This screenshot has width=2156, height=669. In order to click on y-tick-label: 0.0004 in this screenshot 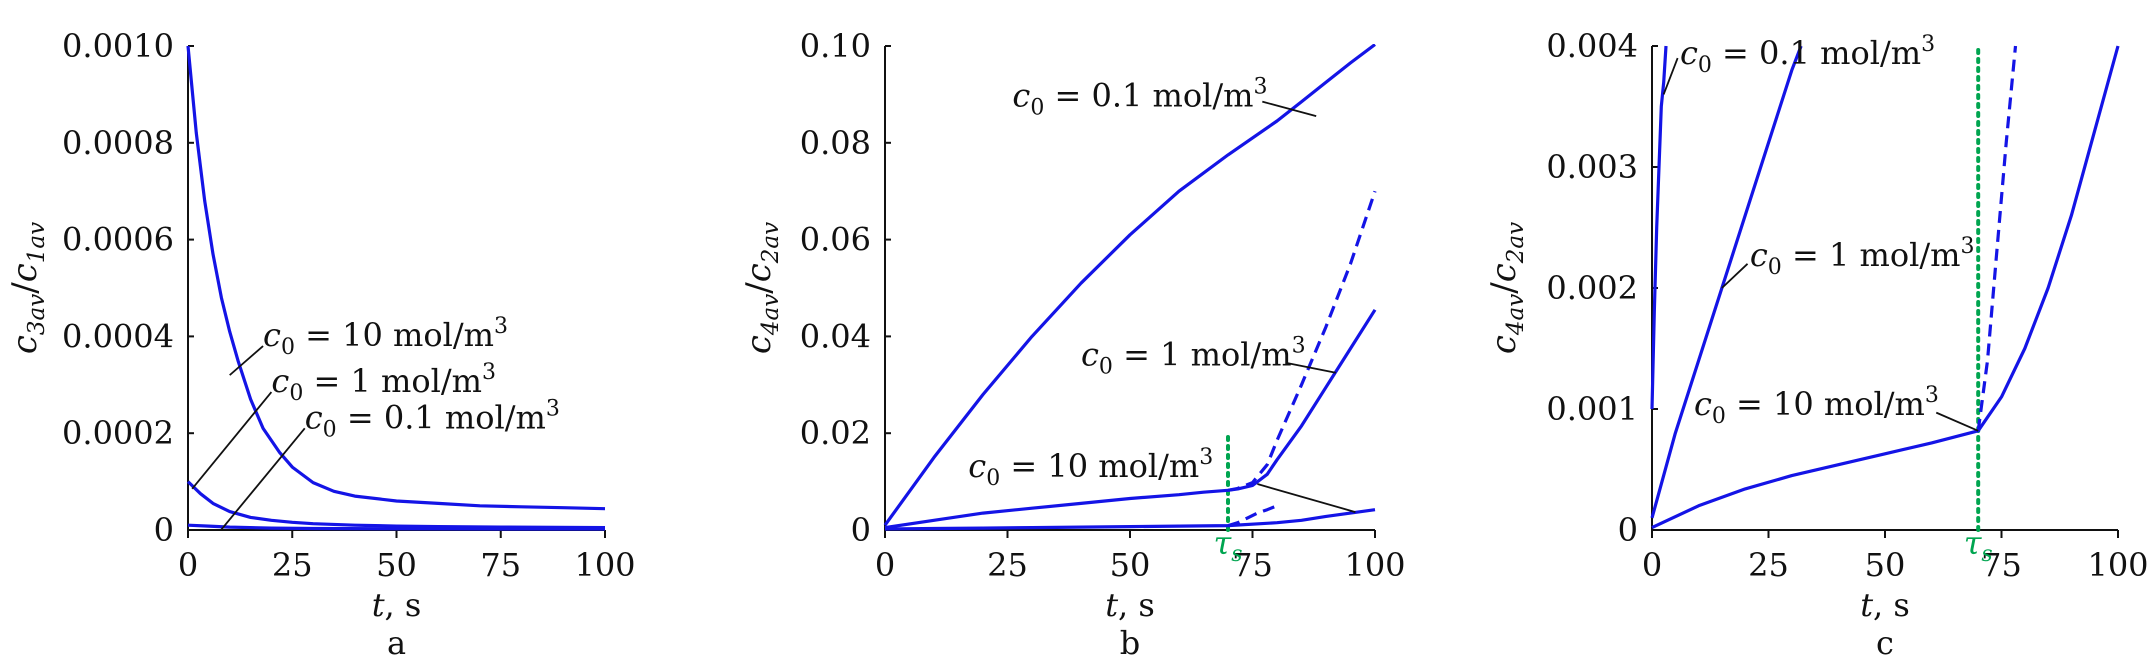, I will do `click(118, 336)`.